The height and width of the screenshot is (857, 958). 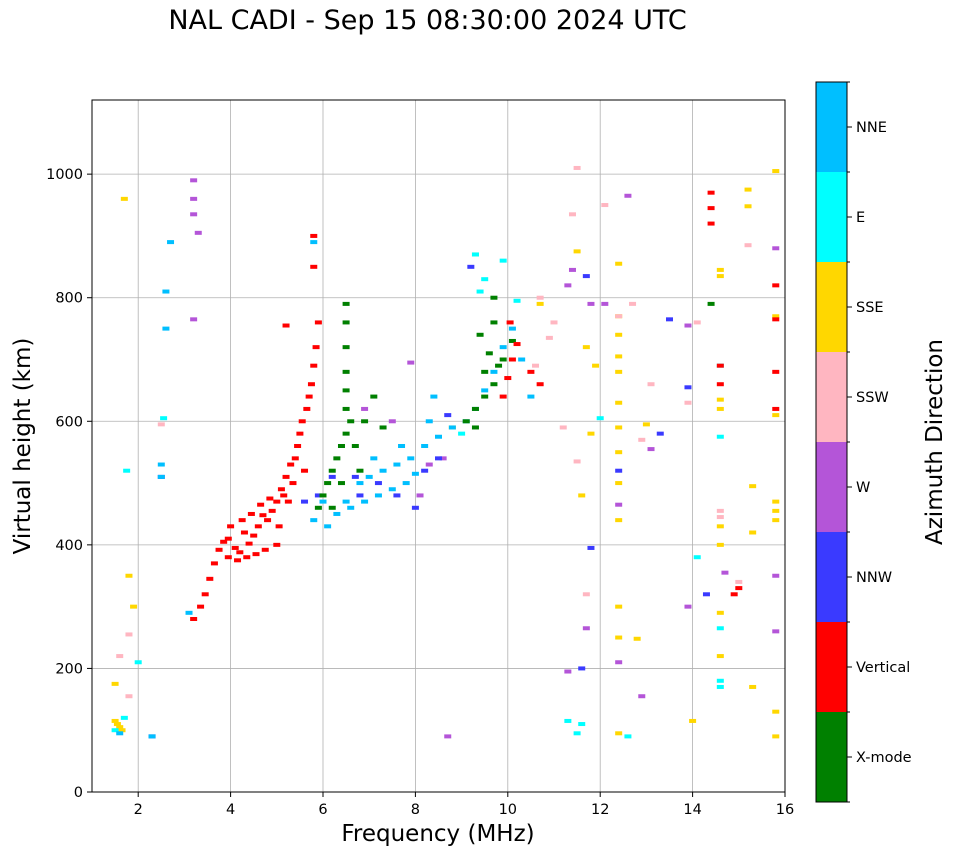 What do you see at coordinates (69, 669) in the screenshot?
I see `y-tick-label: 200` at bounding box center [69, 669].